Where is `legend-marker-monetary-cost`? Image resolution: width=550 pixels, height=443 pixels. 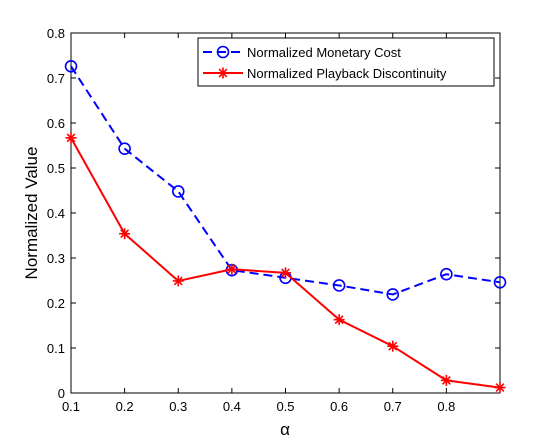 legend-marker-monetary-cost is located at coordinates (223, 52).